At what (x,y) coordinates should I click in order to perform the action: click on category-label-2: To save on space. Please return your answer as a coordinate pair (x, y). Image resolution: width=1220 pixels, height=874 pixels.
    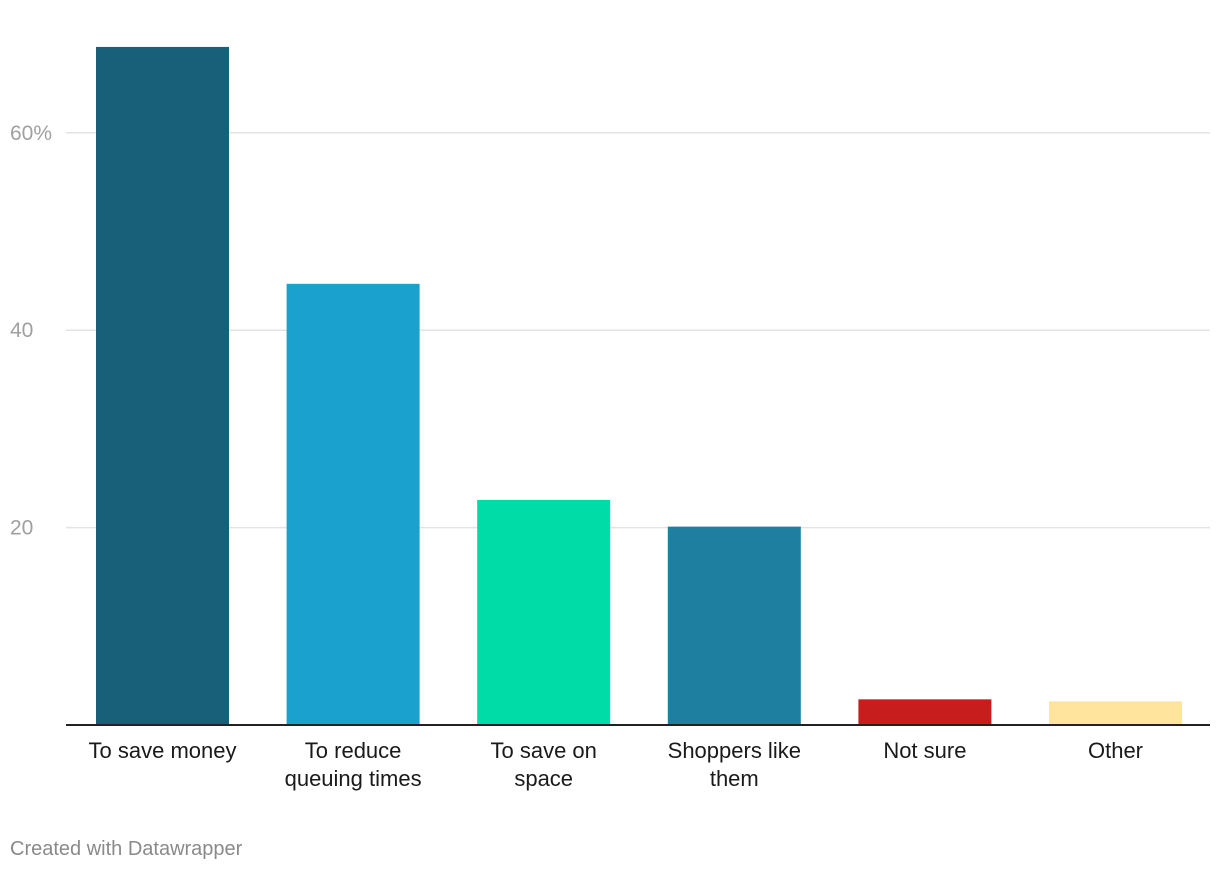
    Looking at the image, I should click on (543, 764).